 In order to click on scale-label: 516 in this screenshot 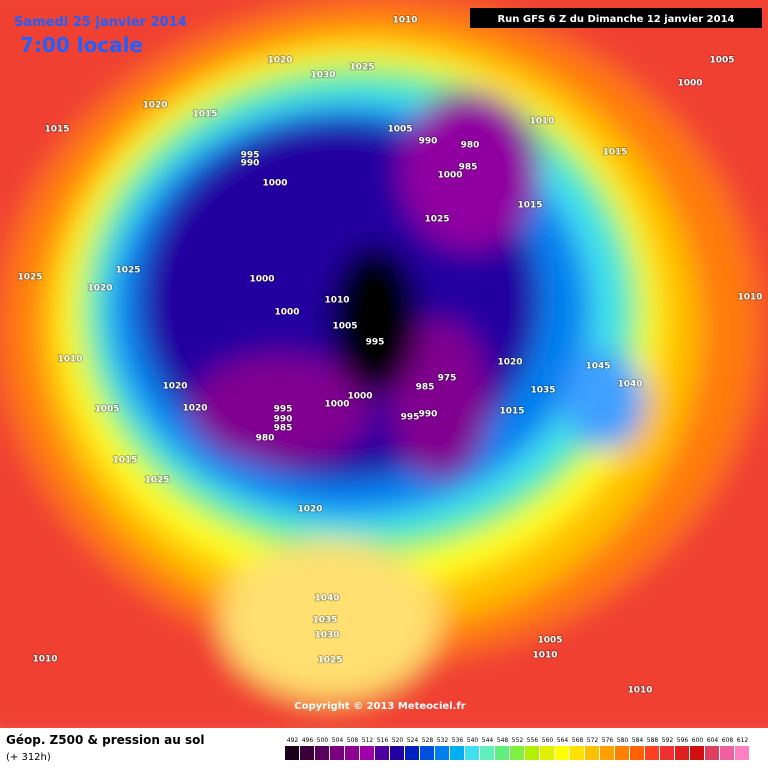, I will do `click(383, 740)`.